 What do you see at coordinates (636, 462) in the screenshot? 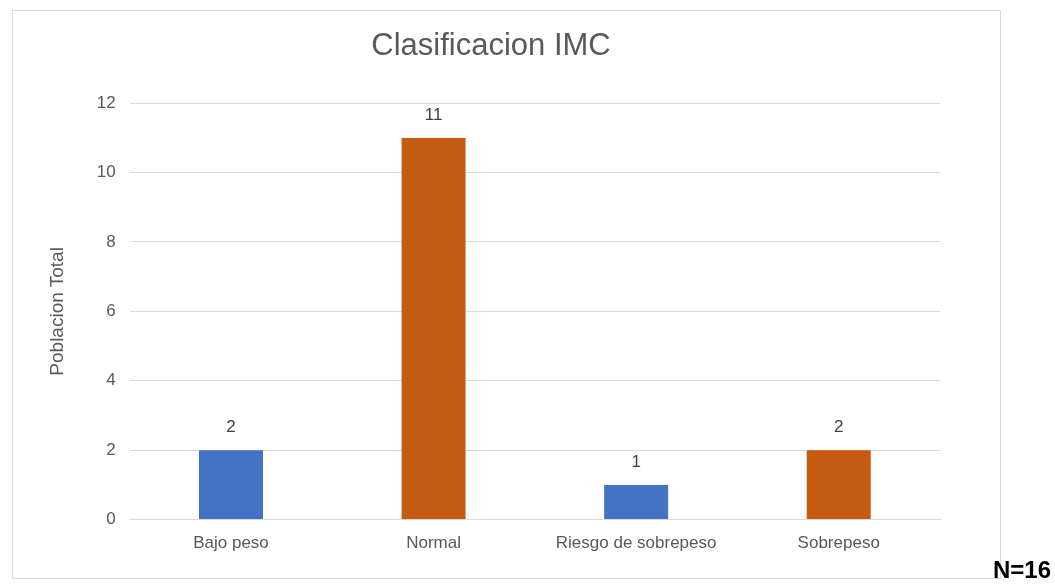
I see `data-label: 1` at bounding box center [636, 462].